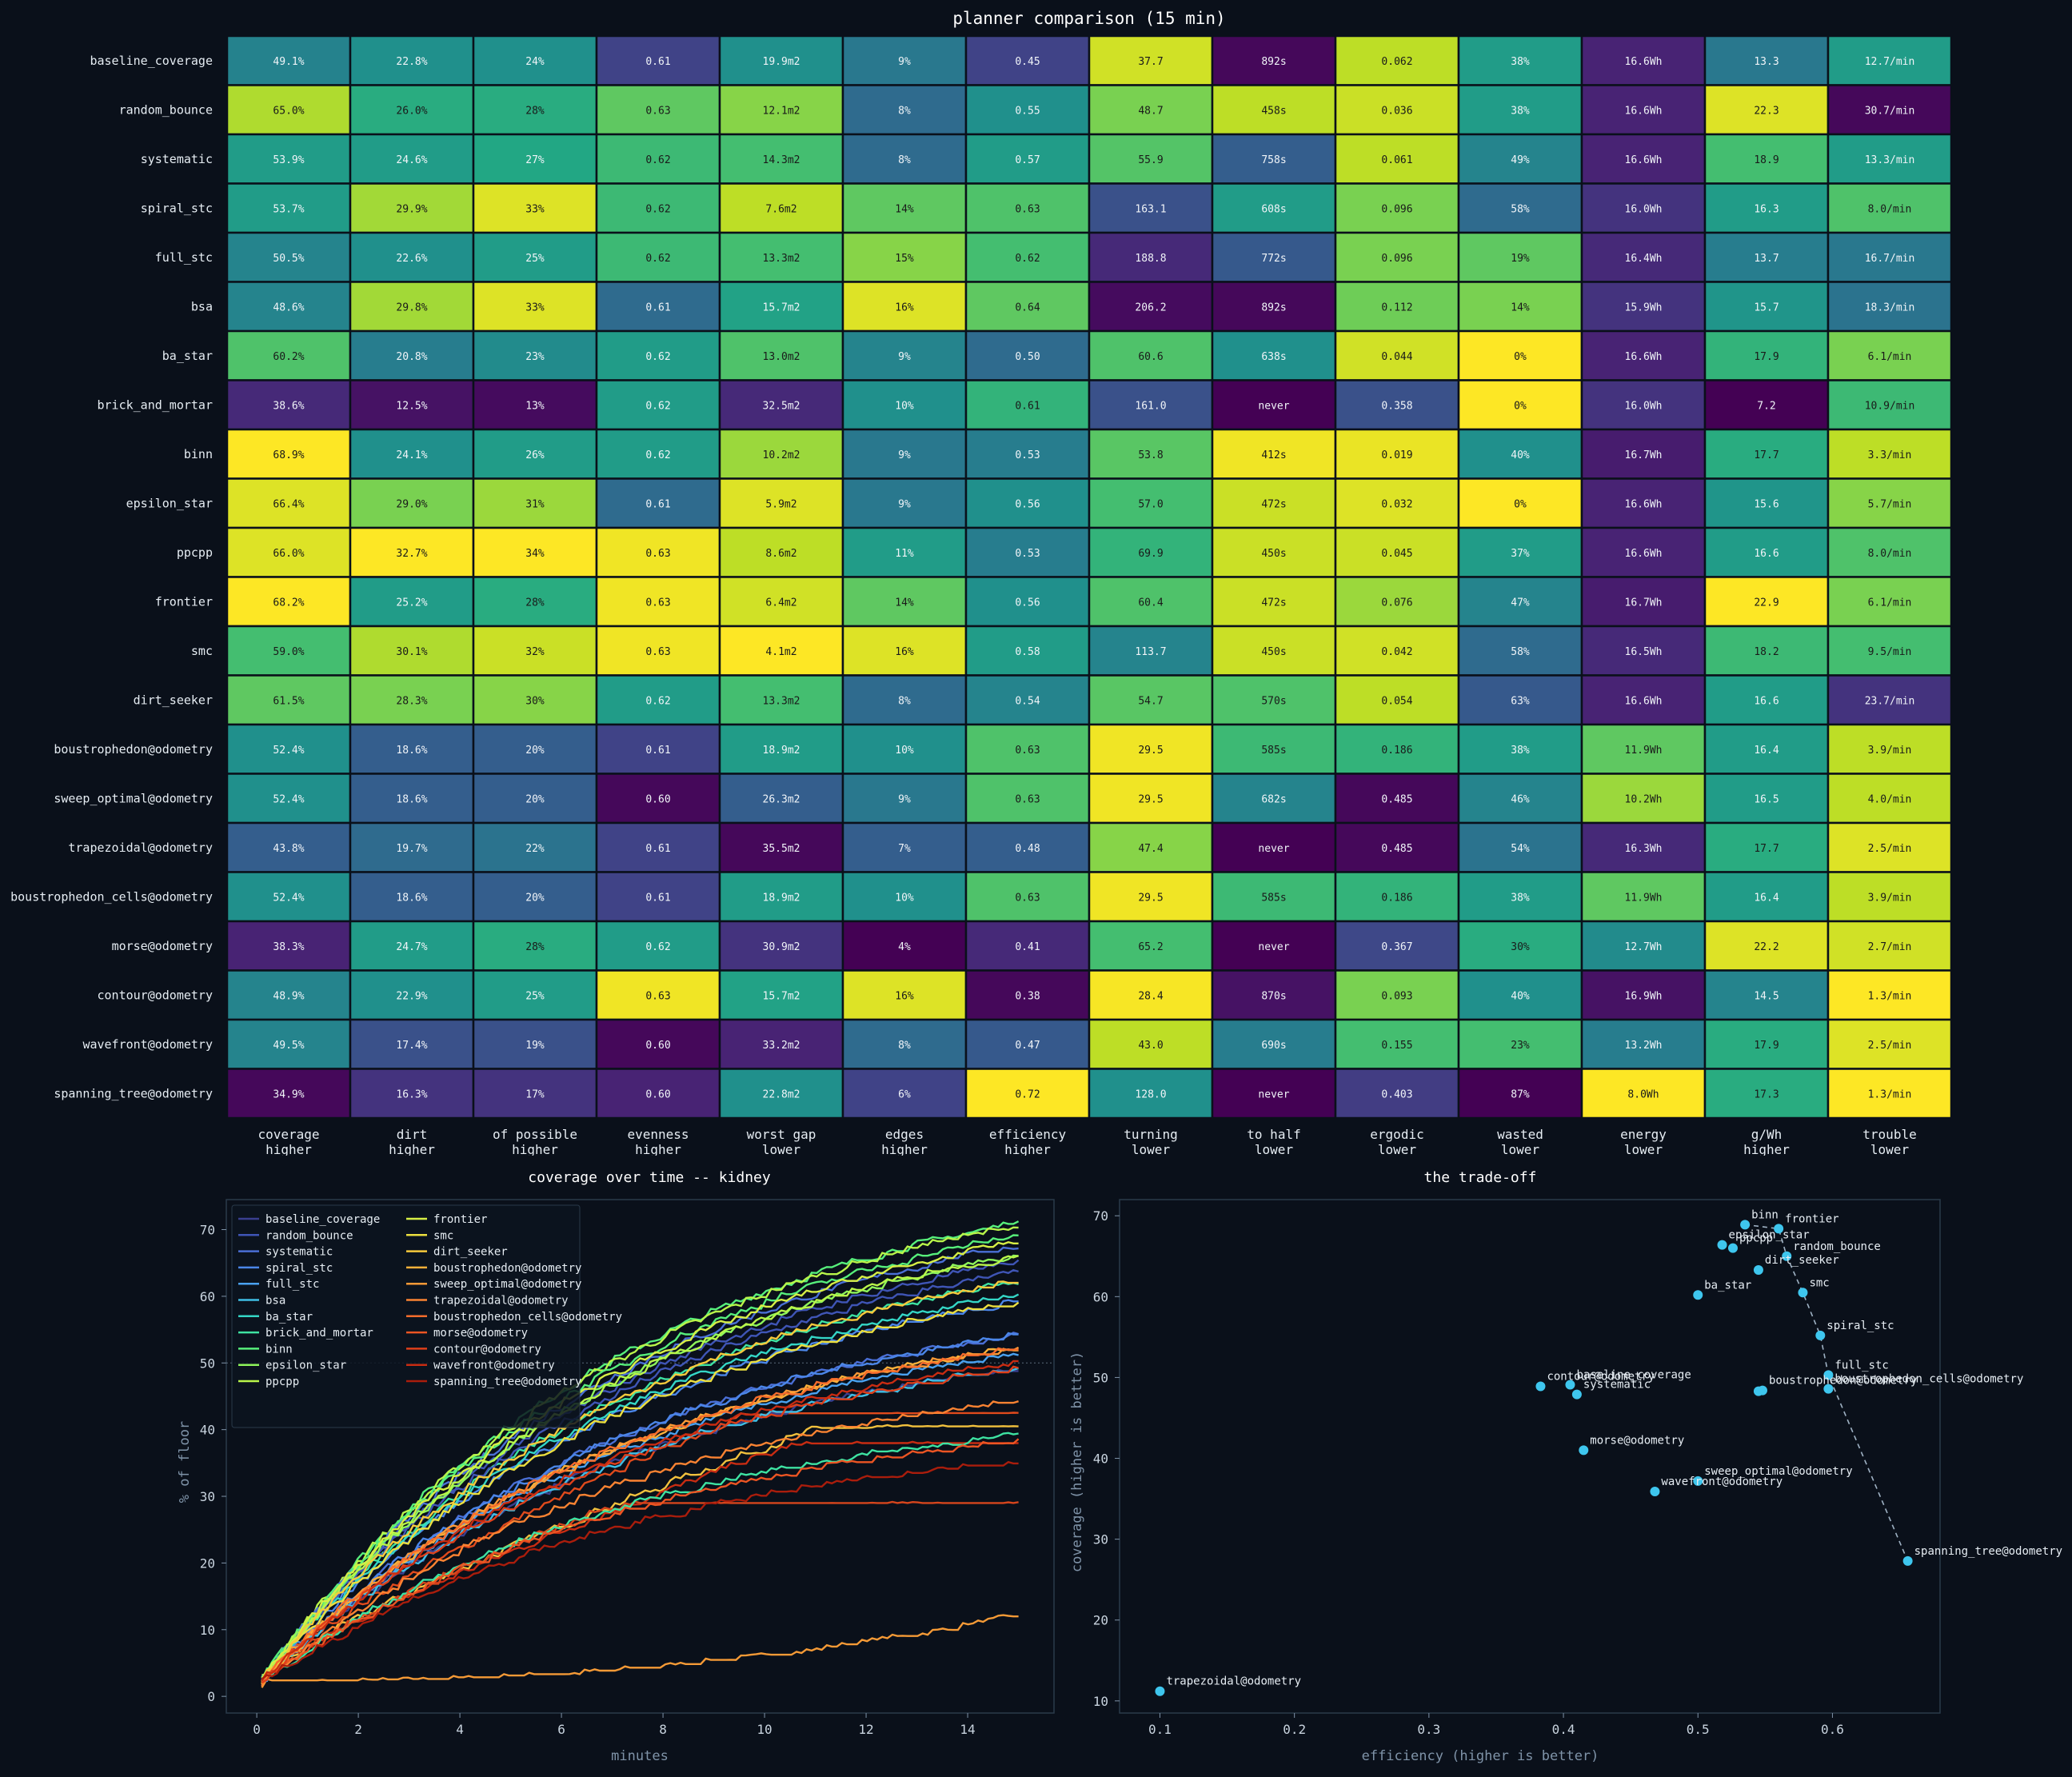 The image size is (2072, 1777). Describe the element at coordinates (866, 1729) in the screenshot. I see `x-tick-label: 12` at that location.